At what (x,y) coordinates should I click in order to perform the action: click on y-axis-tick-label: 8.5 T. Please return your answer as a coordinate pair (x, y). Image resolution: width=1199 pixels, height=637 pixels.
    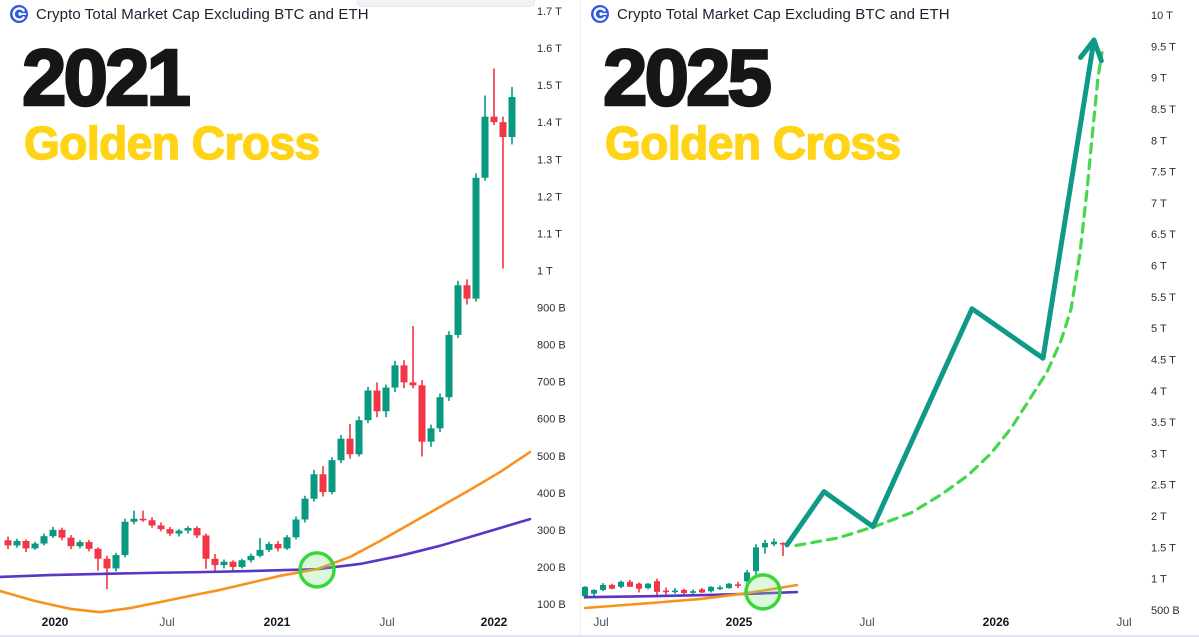
    Looking at the image, I should click on (1163, 110).